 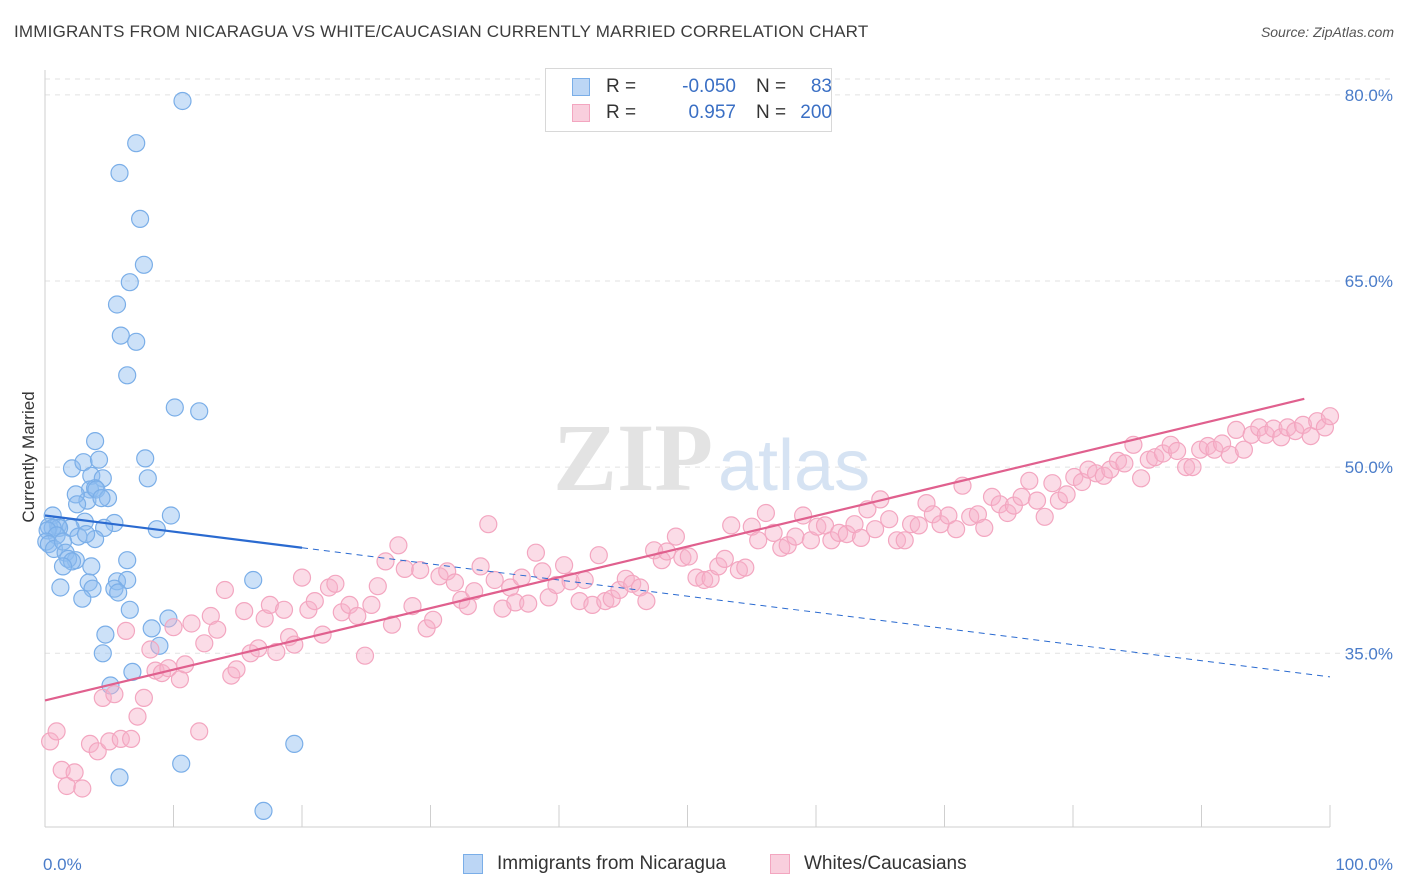 What do you see at coordinates (1369, 95) in the screenshot?
I see `y-tick-label: 80.0%` at bounding box center [1369, 95].